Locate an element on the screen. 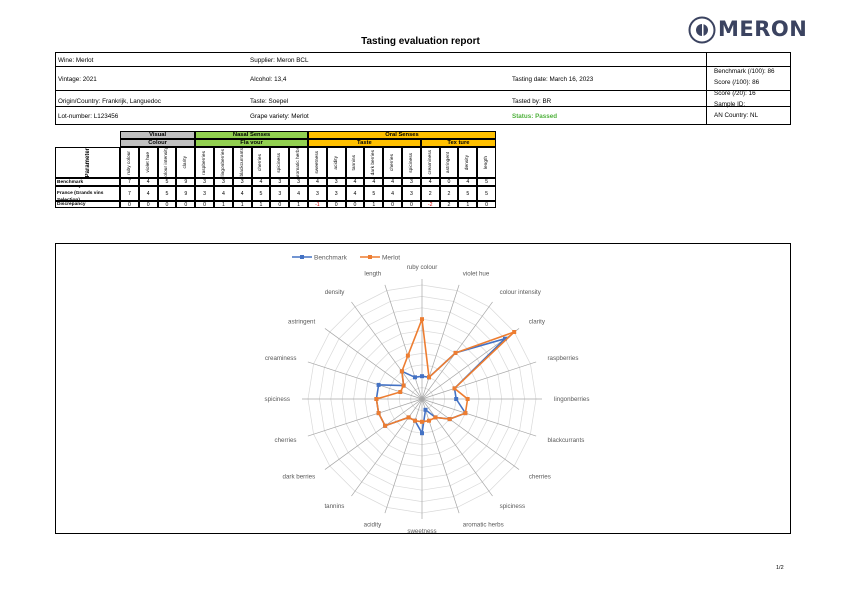 This screenshot has height=595, width=841. column-header-label: blackcurrants is located at coordinates (242, 162).